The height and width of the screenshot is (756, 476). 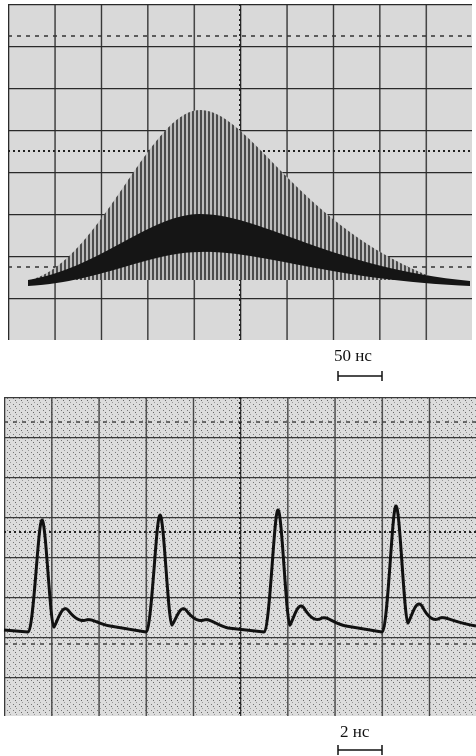 I want to click on scale-label: 50 нс, so click(x=353, y=355).